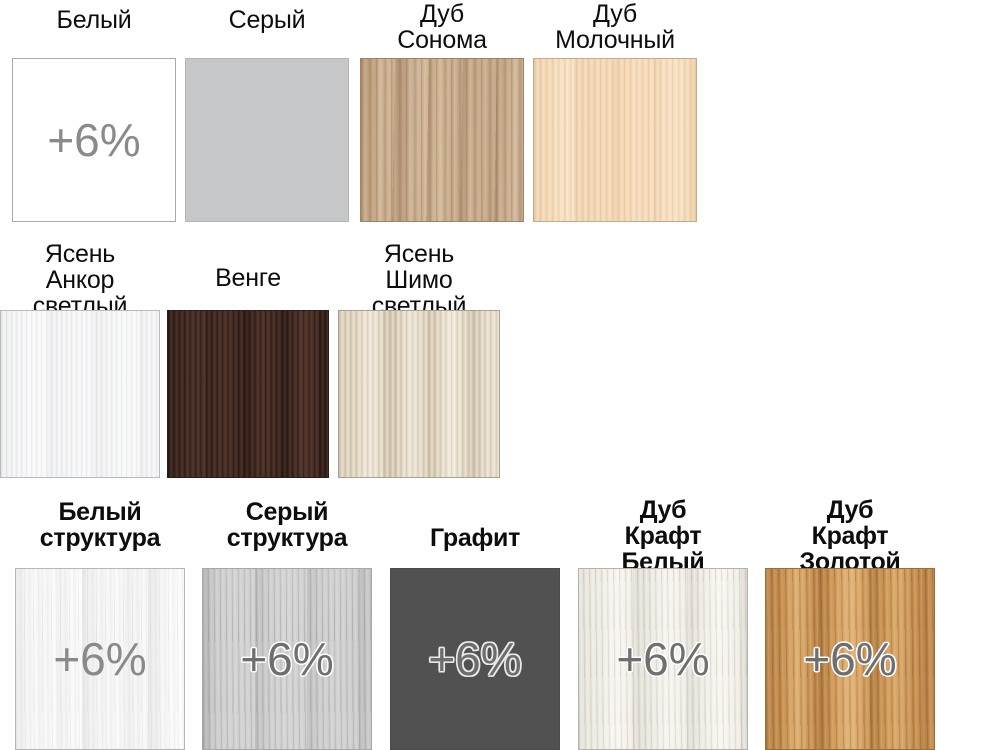 The width and height of the screenshot is (1000, 750). Describe the element at coordinates (287, 525) in the screenshot. I see `swatch-label-seryy-struktura: Серый структура` at that location.